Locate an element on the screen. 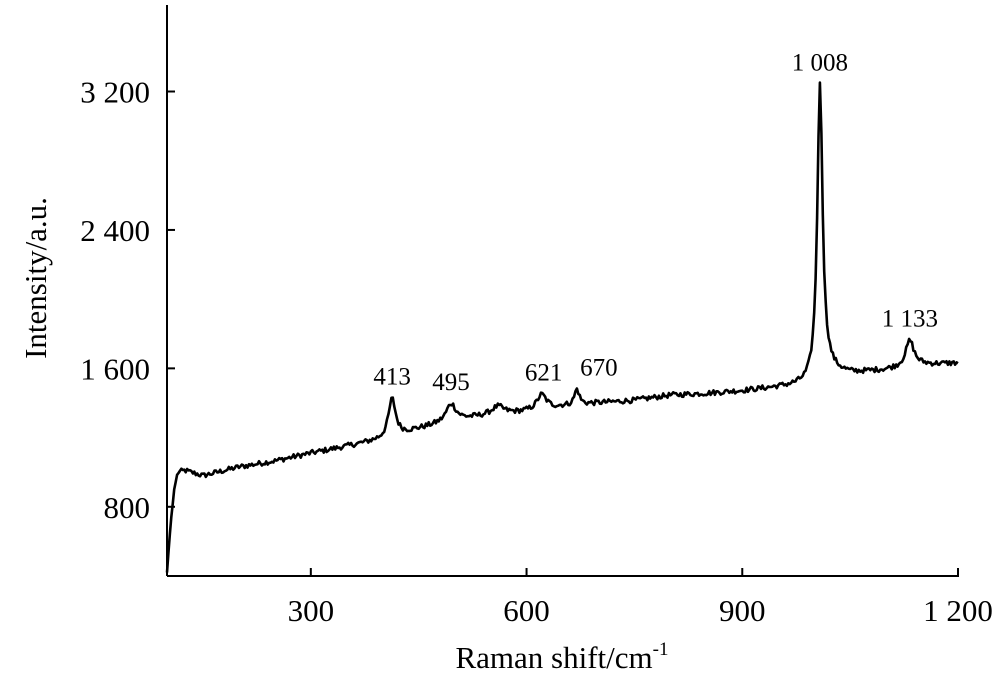 This screenshot has height=682, width=1000. x-tick-label: 1 200 is located at coordinates (958, 610).